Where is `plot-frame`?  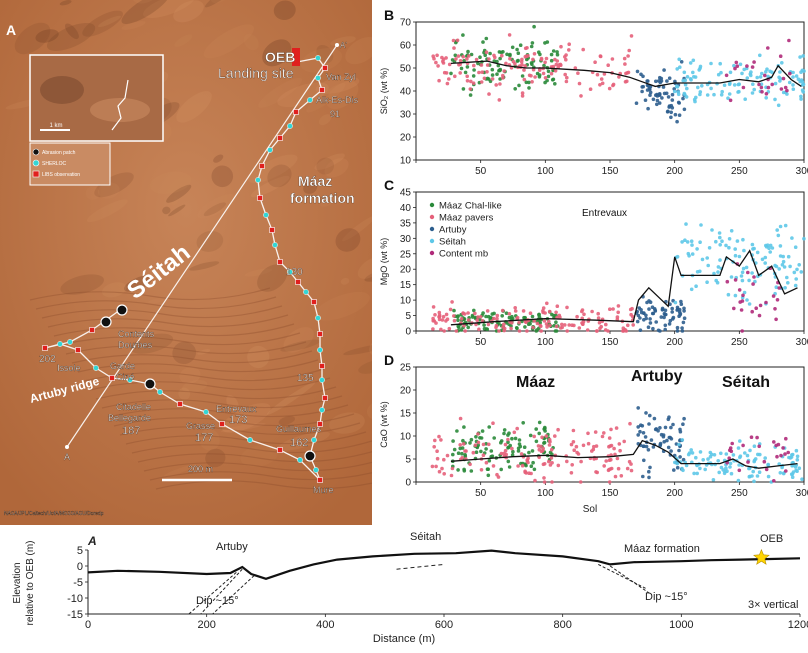 plot-frame is located at coordinates (610, 91).